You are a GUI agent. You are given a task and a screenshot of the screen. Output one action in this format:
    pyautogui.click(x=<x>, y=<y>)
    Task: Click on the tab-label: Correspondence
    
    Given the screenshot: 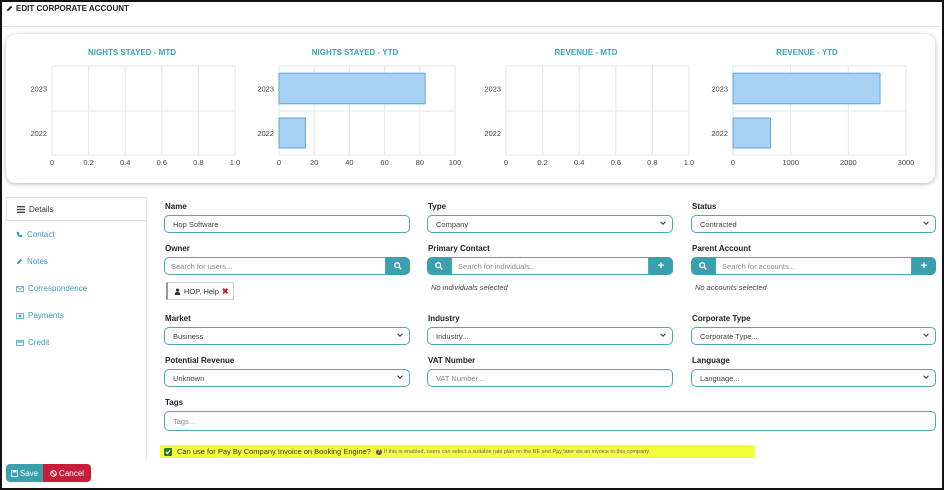 What is the action you would take?
    pyautogui.click(x=58, y=288)
    